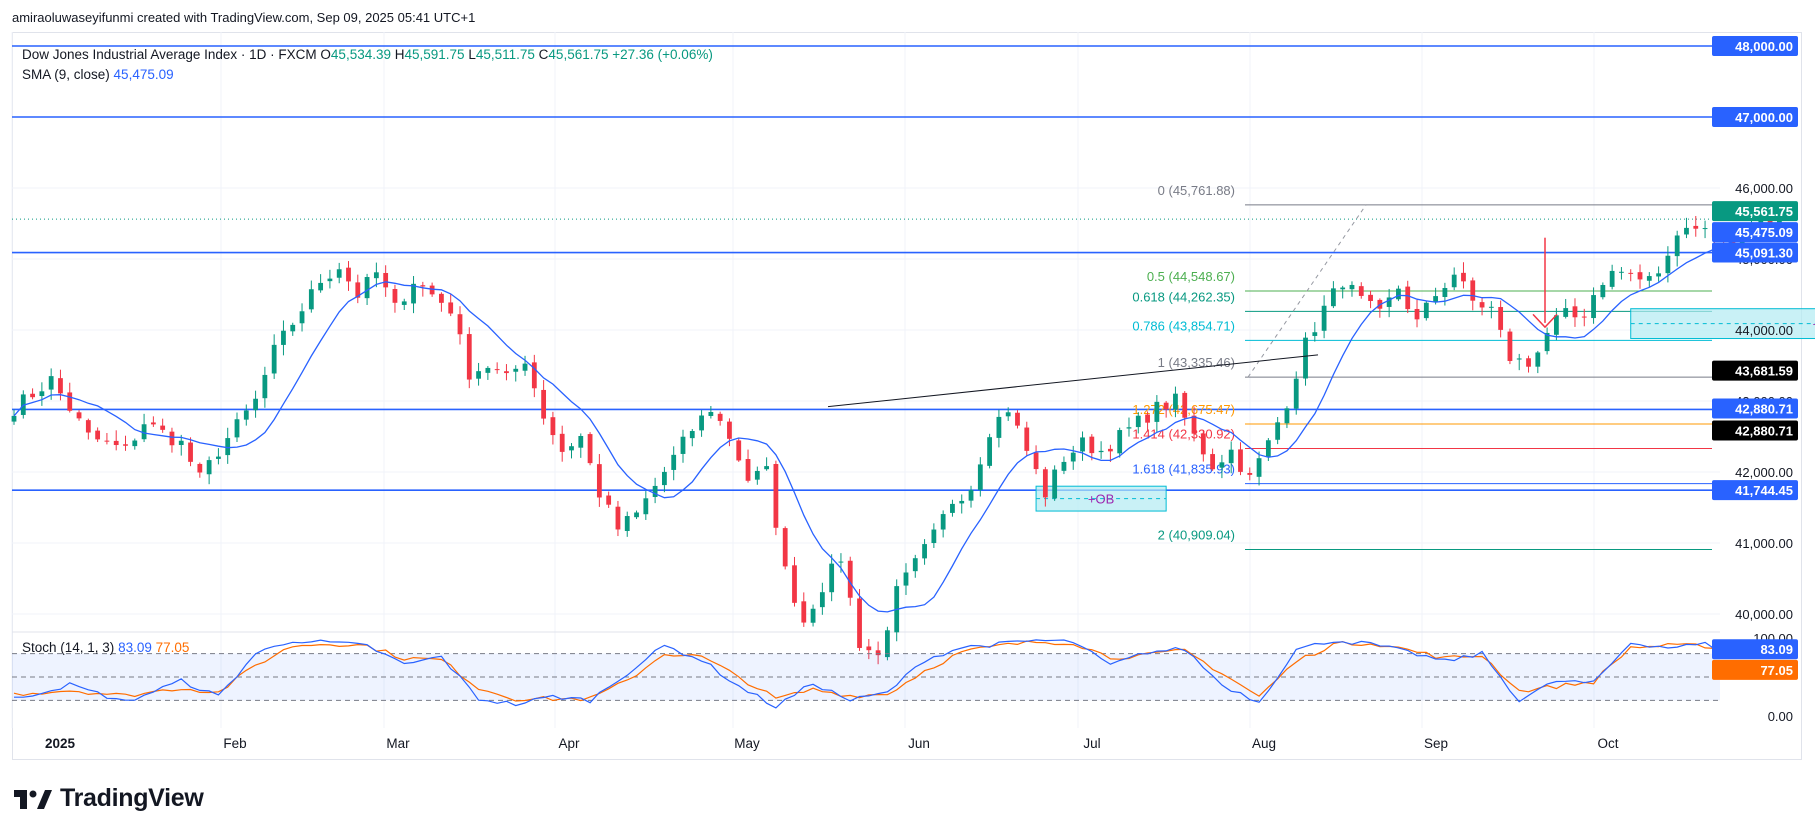 The image size is (1815, 834). I want to click on tradingview-logo: TradingView, so click(109, 798).